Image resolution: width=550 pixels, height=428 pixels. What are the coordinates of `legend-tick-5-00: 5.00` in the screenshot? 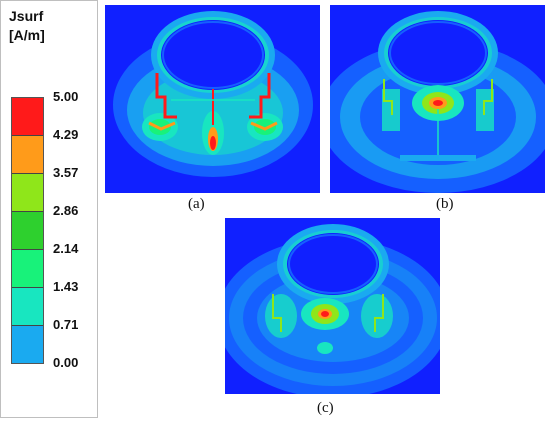 It's located at (66, 96).